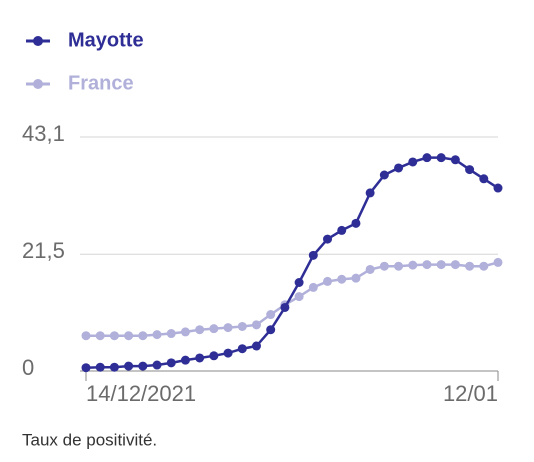 The image size is (534, 462). What do you see at coordinates (470, 393) in the screenshot?
I see `x-tick-label: 12/01` at bounding box center [470, 393].